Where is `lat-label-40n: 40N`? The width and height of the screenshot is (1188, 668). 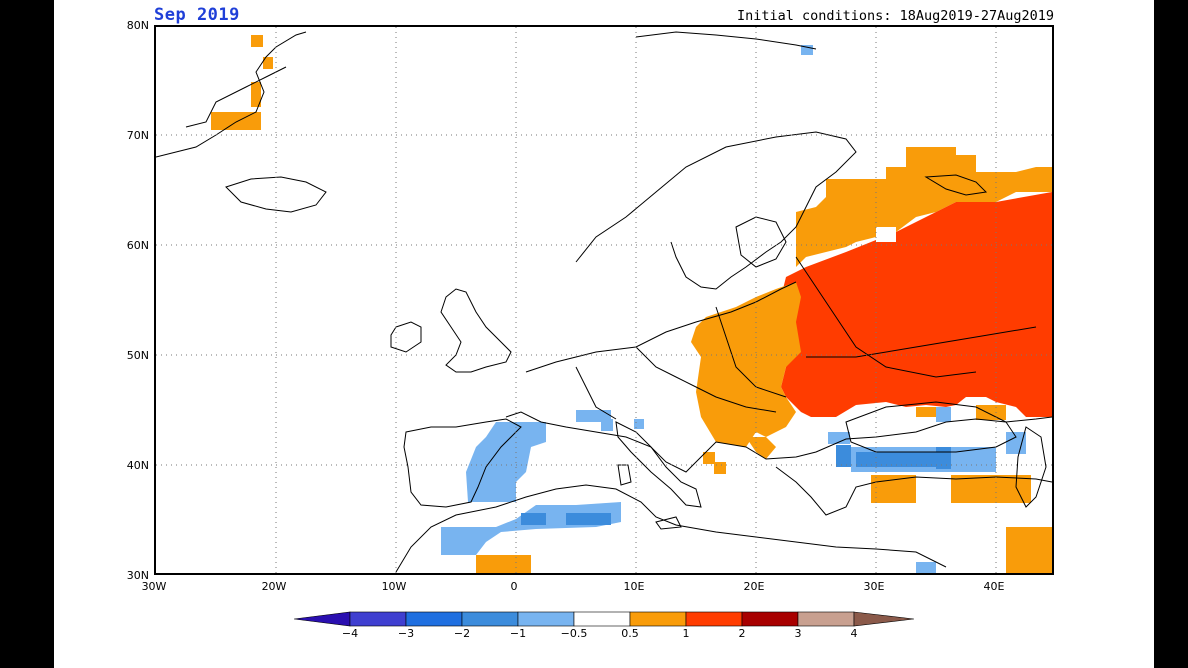 lat-label-40n: 40N is located at coordinates (137, 465).